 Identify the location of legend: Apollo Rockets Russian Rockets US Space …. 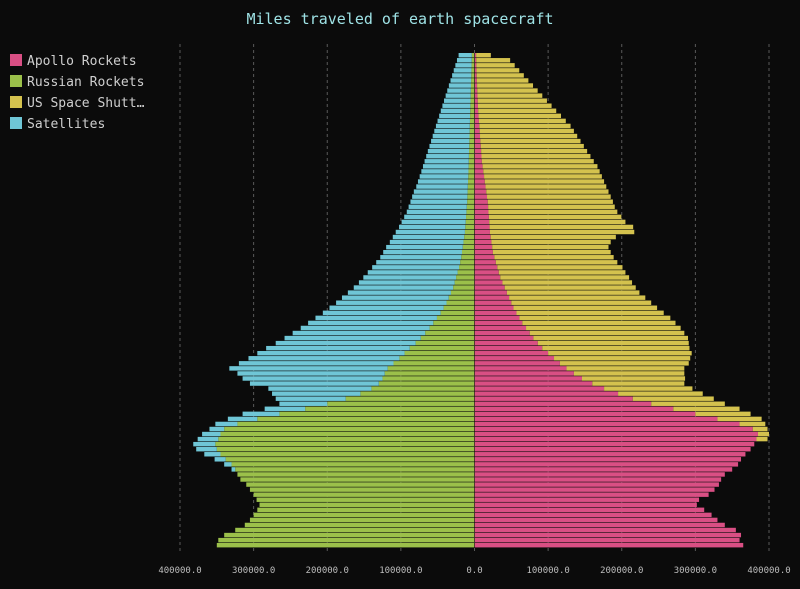
(77, 93).